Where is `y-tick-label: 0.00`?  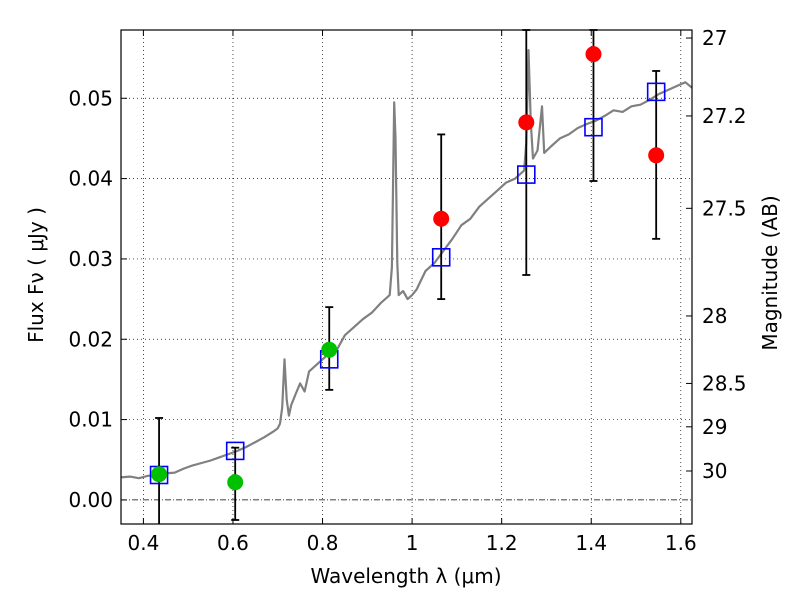
y-tick-label: 0.00 is located at coordinates (90, 500).